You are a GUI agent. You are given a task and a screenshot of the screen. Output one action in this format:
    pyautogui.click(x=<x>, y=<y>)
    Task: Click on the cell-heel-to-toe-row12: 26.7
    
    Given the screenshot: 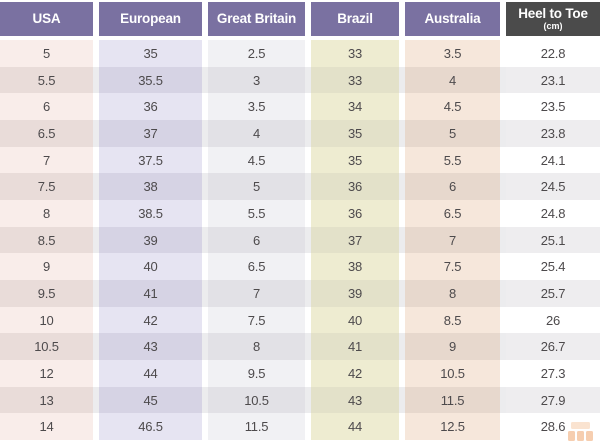 What is the action you would take?
    pyautogui.click(x=553, y=347)
    